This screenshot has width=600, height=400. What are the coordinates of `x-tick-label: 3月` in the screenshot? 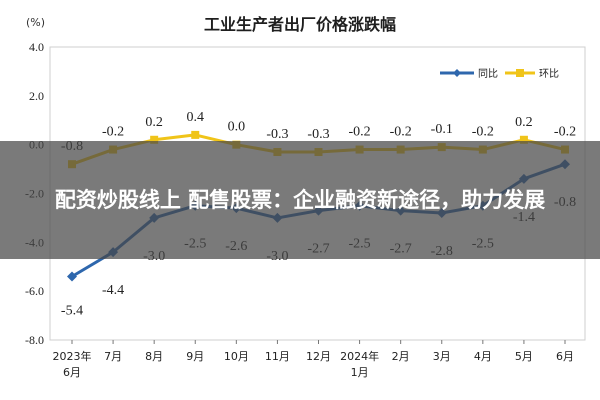 It's located at (442, 356).